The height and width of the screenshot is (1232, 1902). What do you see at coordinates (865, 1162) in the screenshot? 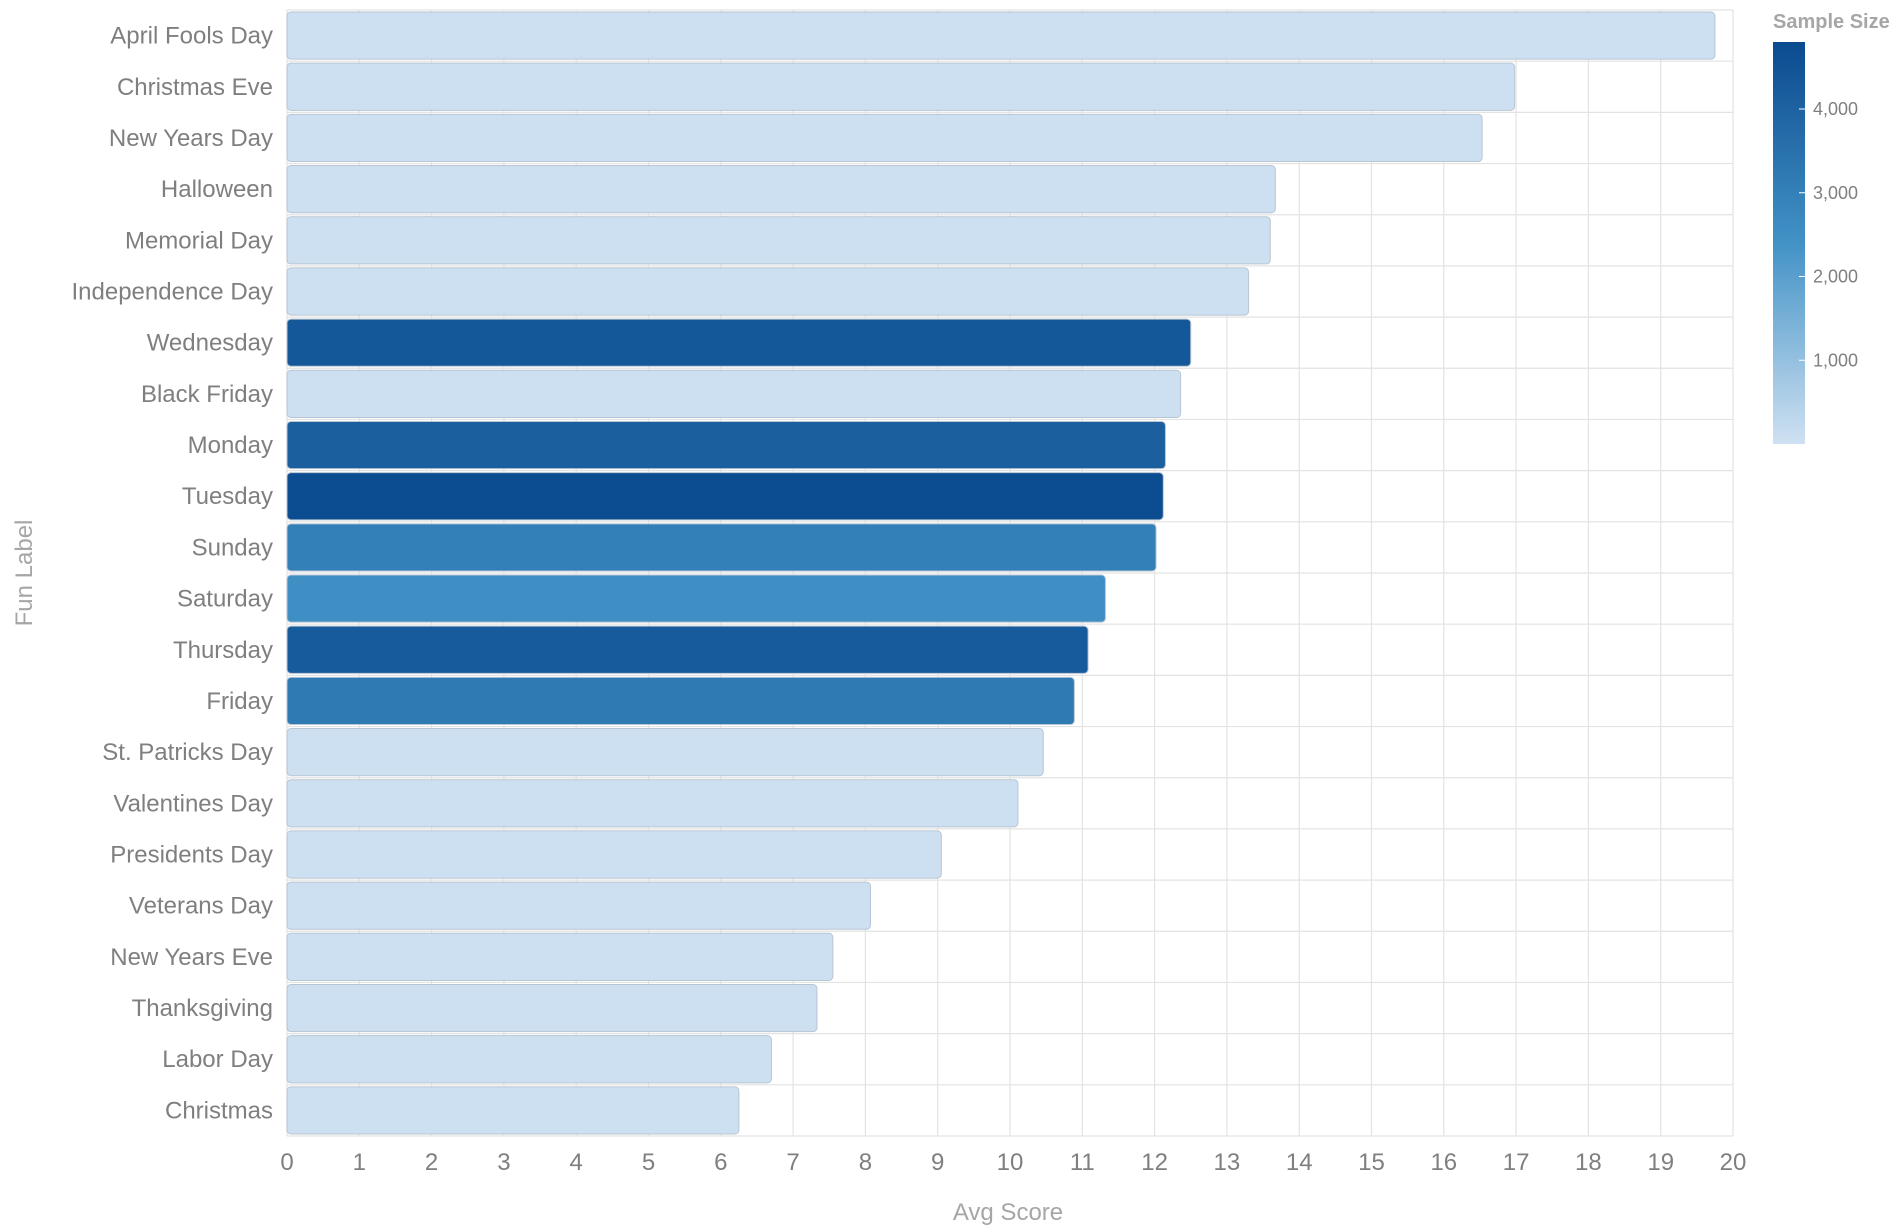
I see `x-tick-label: 8` at bounding box center [865, 1162].